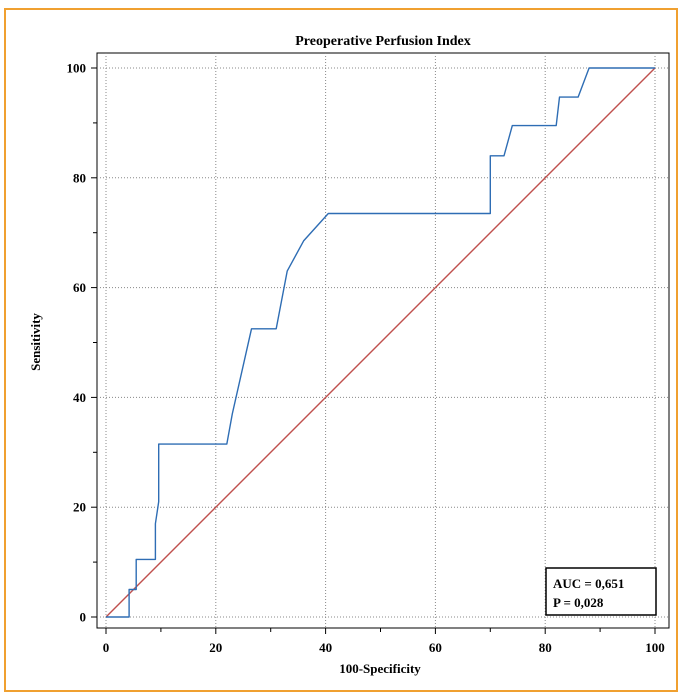  Describe the element at coordinates (79, 397) in the screenshot. I see `y-tick-label: 40` at that location.